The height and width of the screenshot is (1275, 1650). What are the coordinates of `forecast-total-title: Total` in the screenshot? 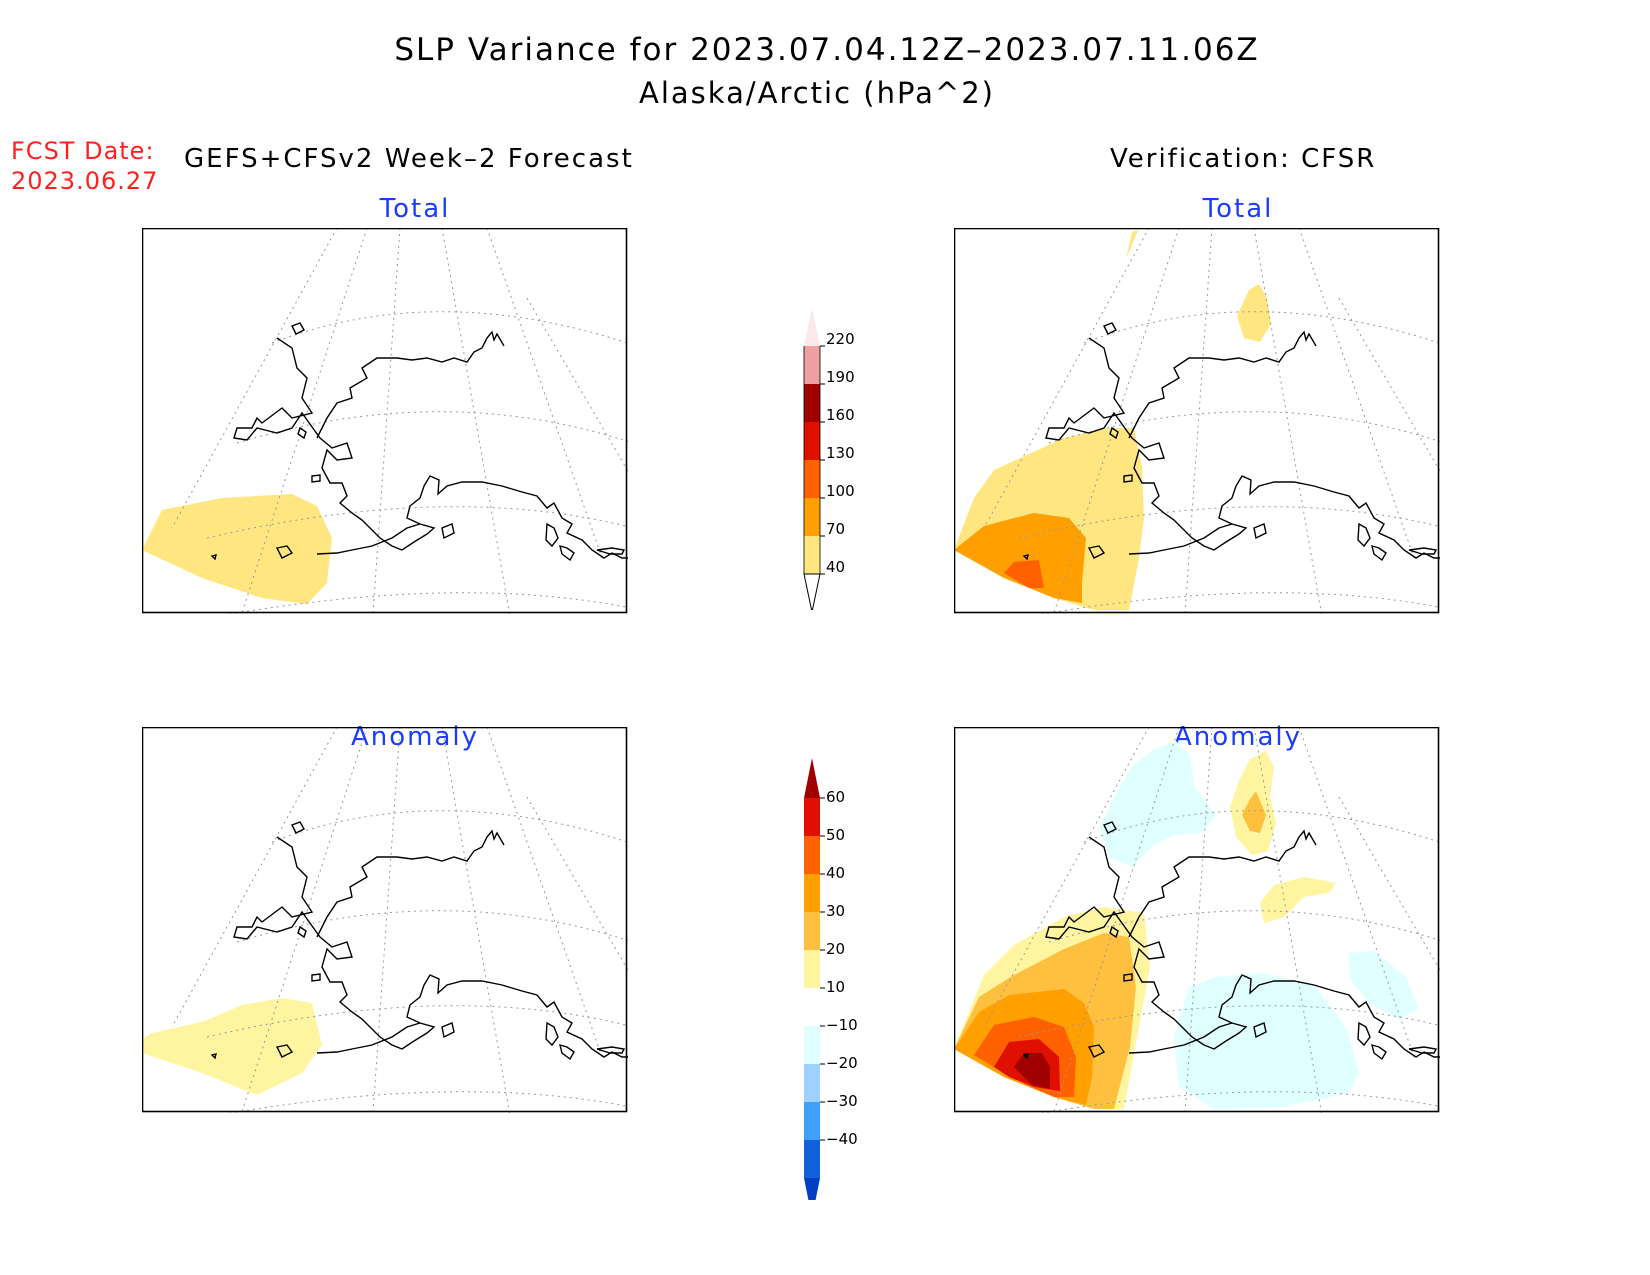 It's located at (415, 209).